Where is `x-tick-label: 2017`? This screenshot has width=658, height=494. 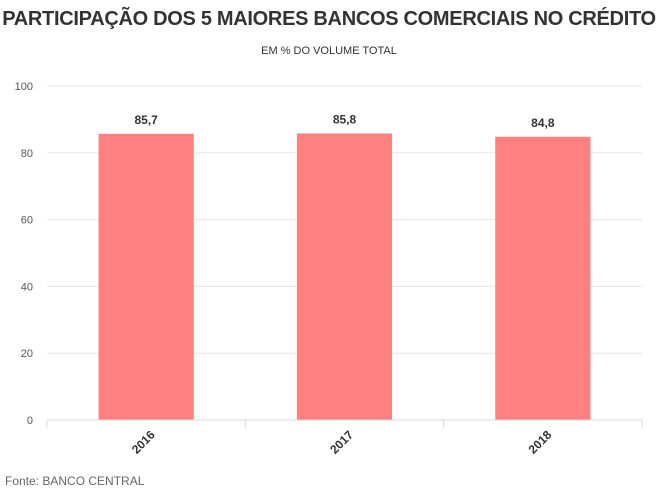 x-tick-label: 2017 is located at coordinates (341, 442).